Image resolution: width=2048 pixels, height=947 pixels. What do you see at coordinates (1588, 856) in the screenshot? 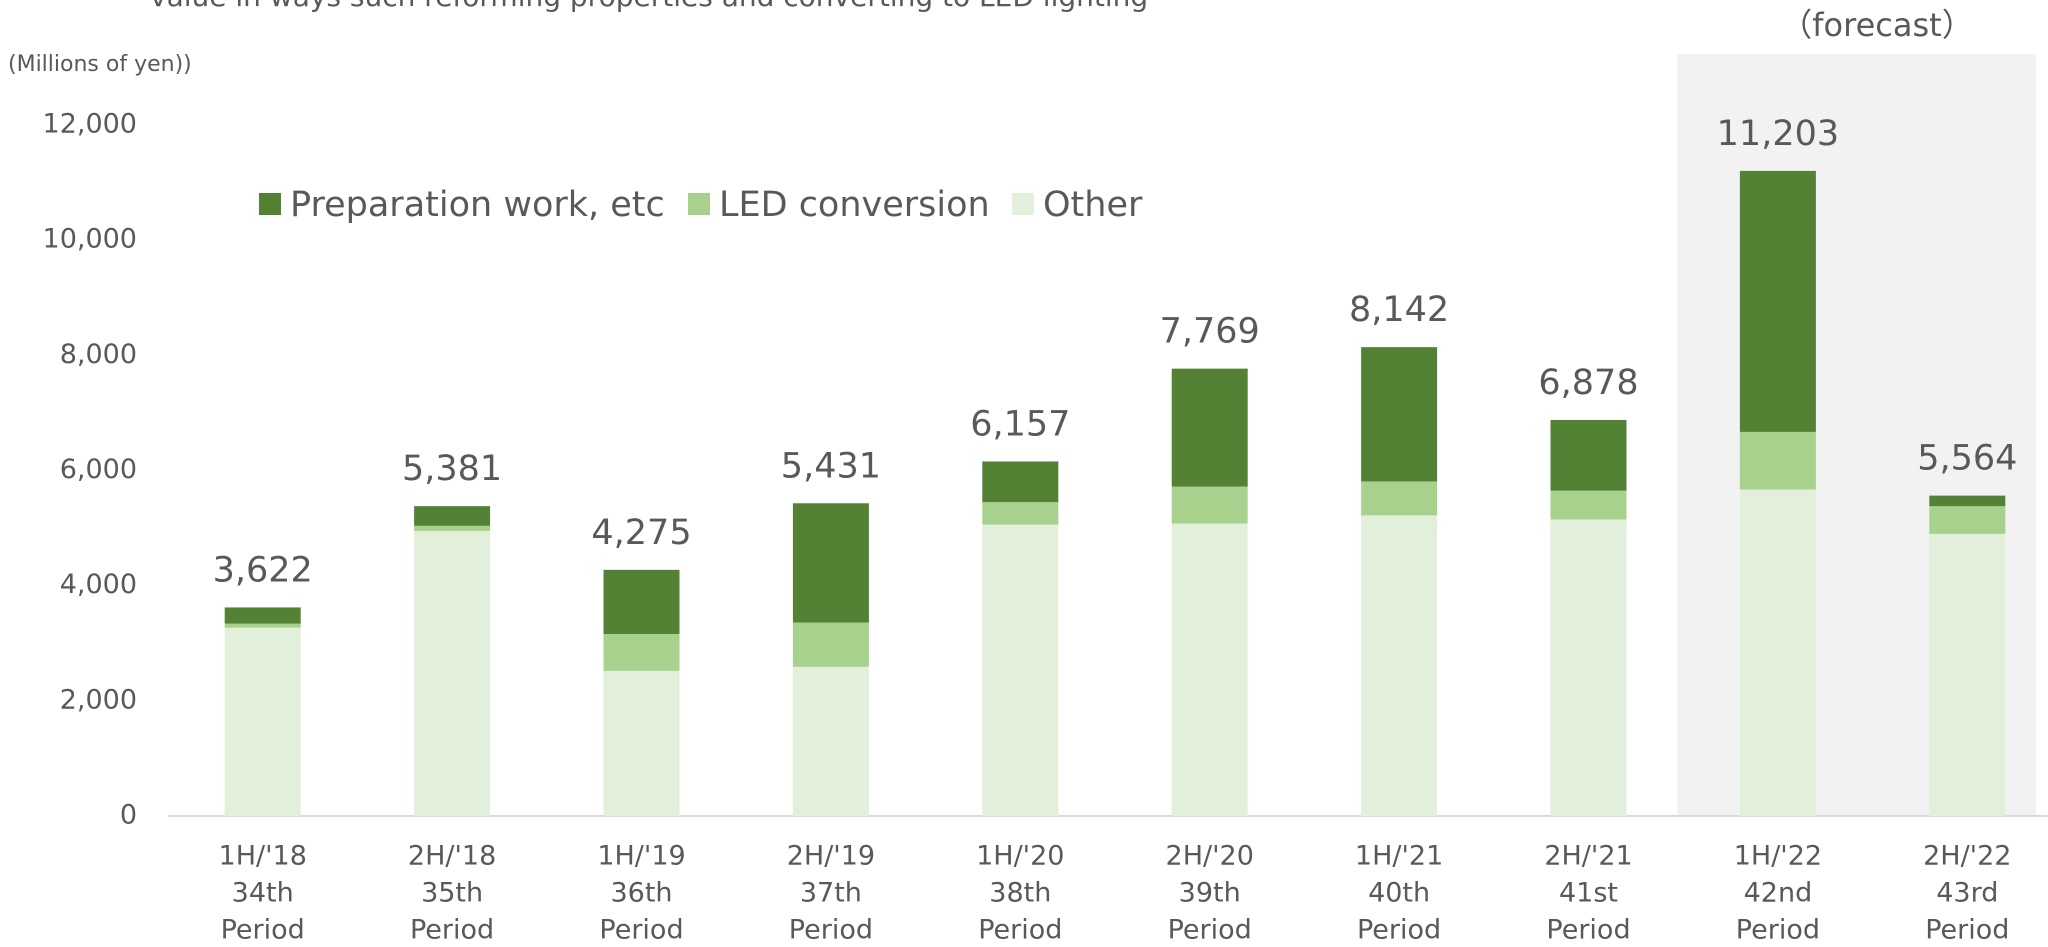
I see `x-tick-label: 2H/'21` at bounding box center [1588, 856].